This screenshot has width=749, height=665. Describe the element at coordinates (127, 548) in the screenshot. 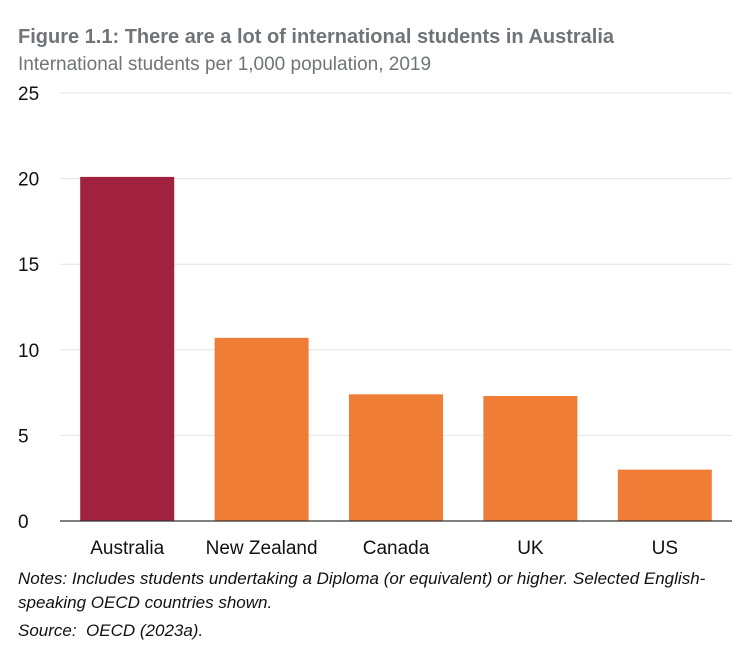

I see `x-category-label: Australia` at that location.